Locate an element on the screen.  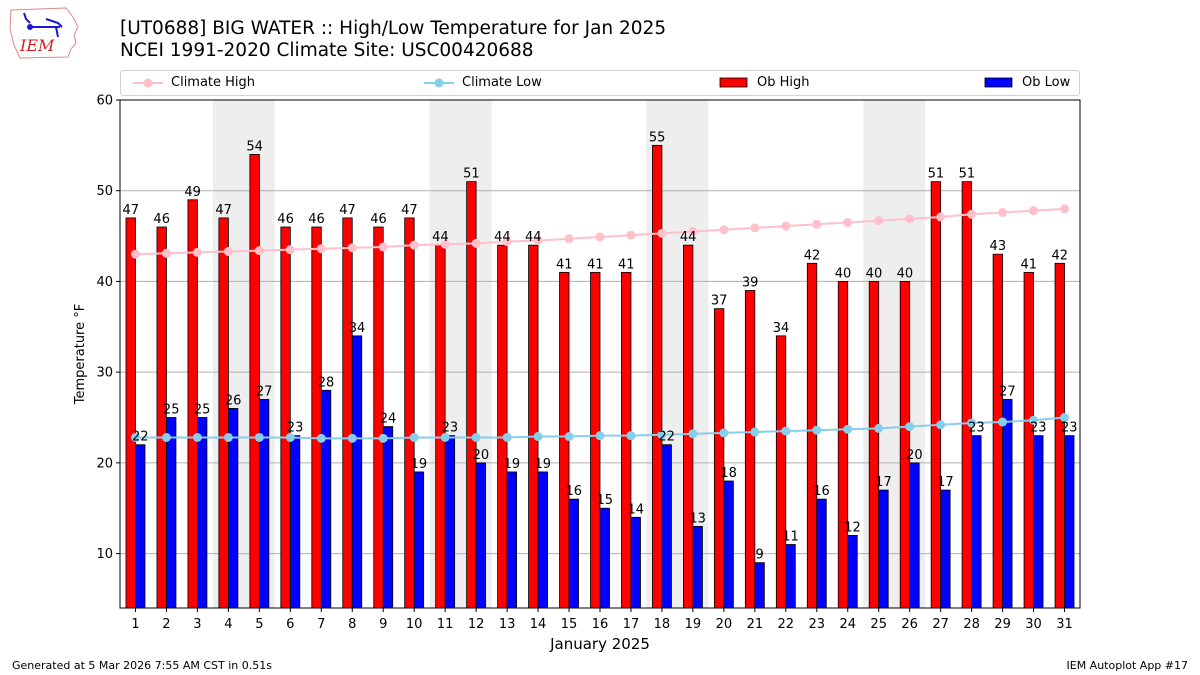
label-ob-low: 20 is located at coordinates (914, 455).